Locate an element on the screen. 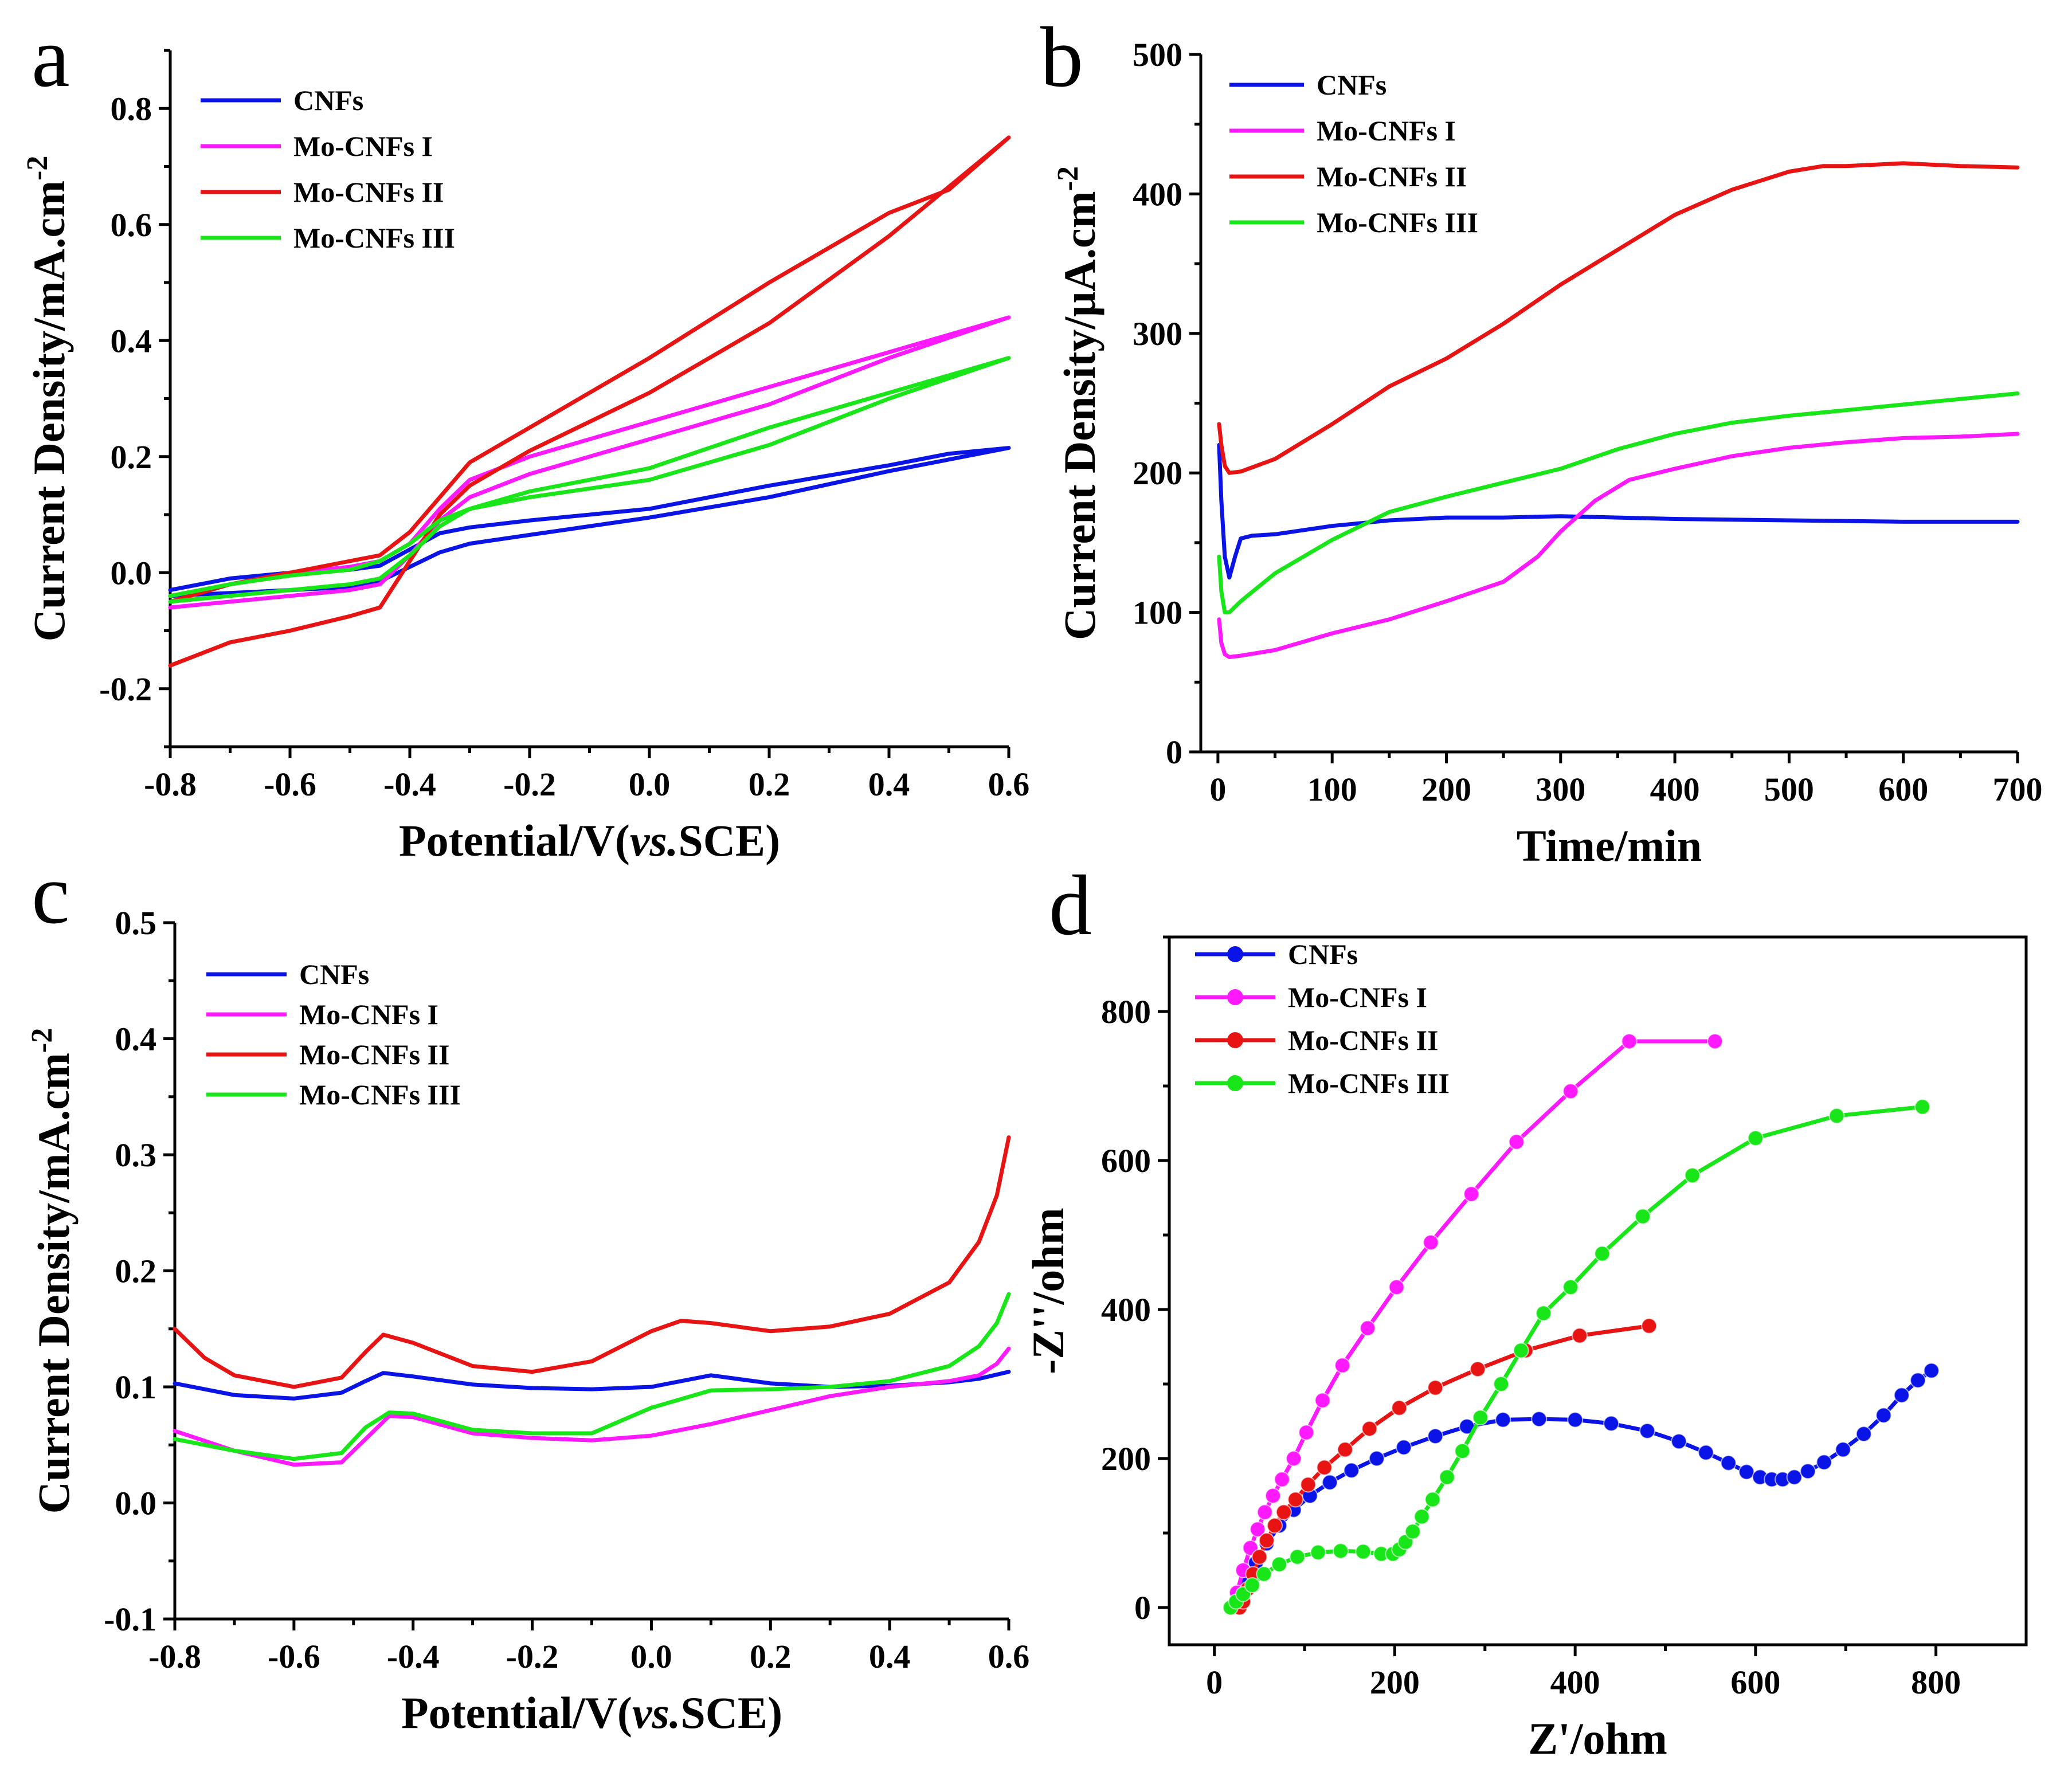 The height and width of the screenshot is (1768, 2072). y-tick-label: -0.2 is located at coordinates (125, 689).